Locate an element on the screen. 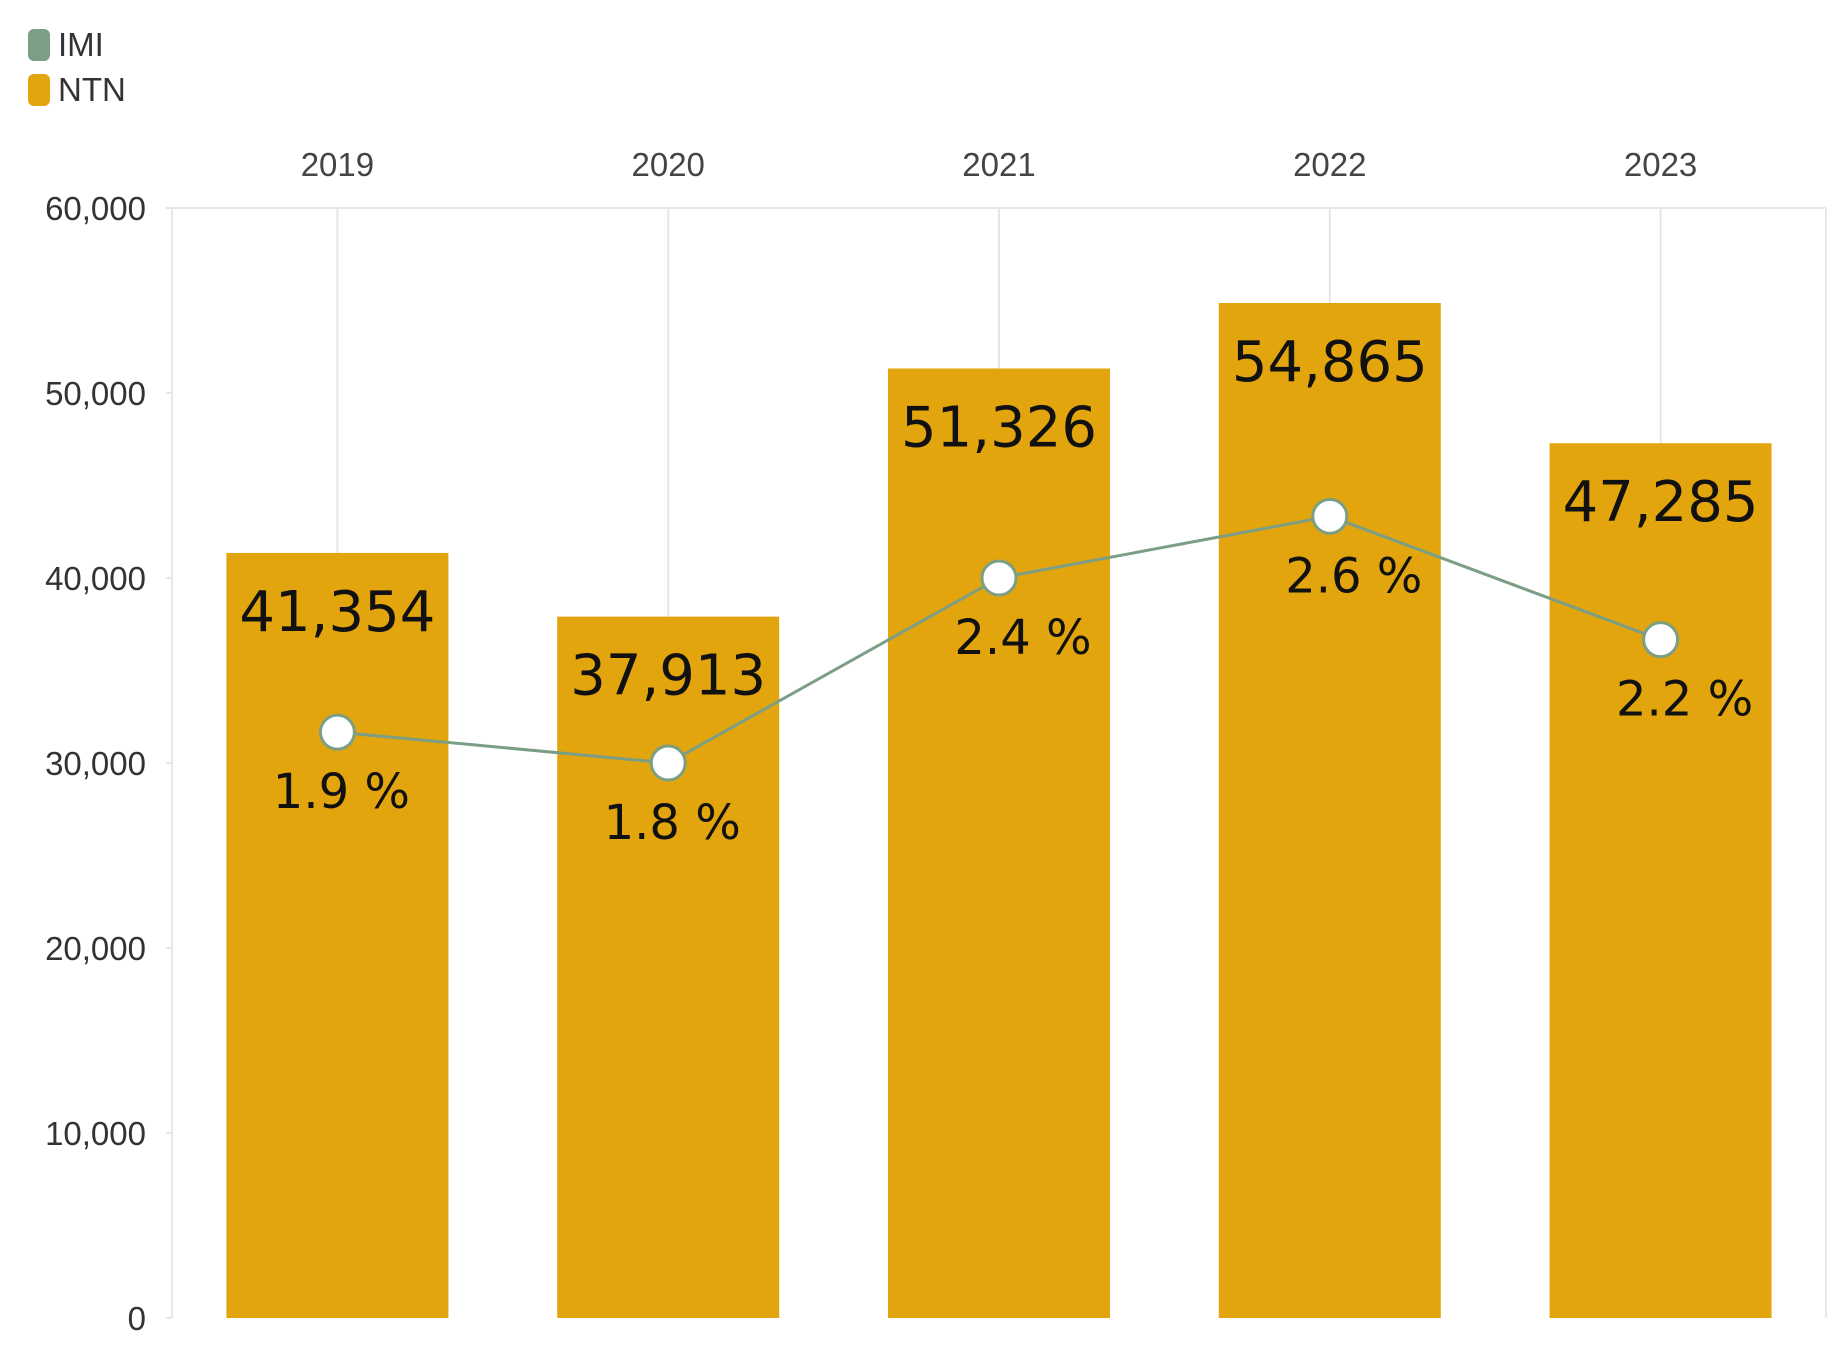 The image size is (1846, 1353). bar-2023 is located at coordinates (1660, 880).